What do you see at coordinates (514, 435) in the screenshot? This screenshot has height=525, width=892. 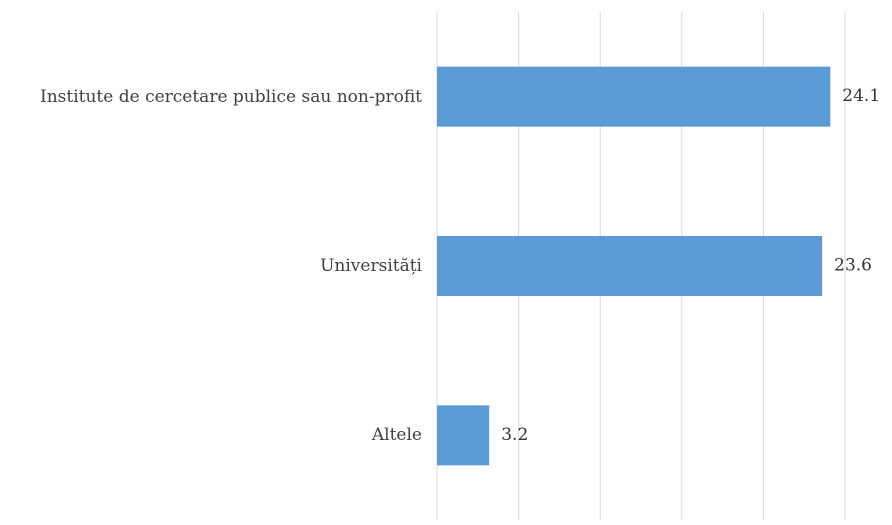 I see `value-label: 3.2` at bounding box center [514, 435].